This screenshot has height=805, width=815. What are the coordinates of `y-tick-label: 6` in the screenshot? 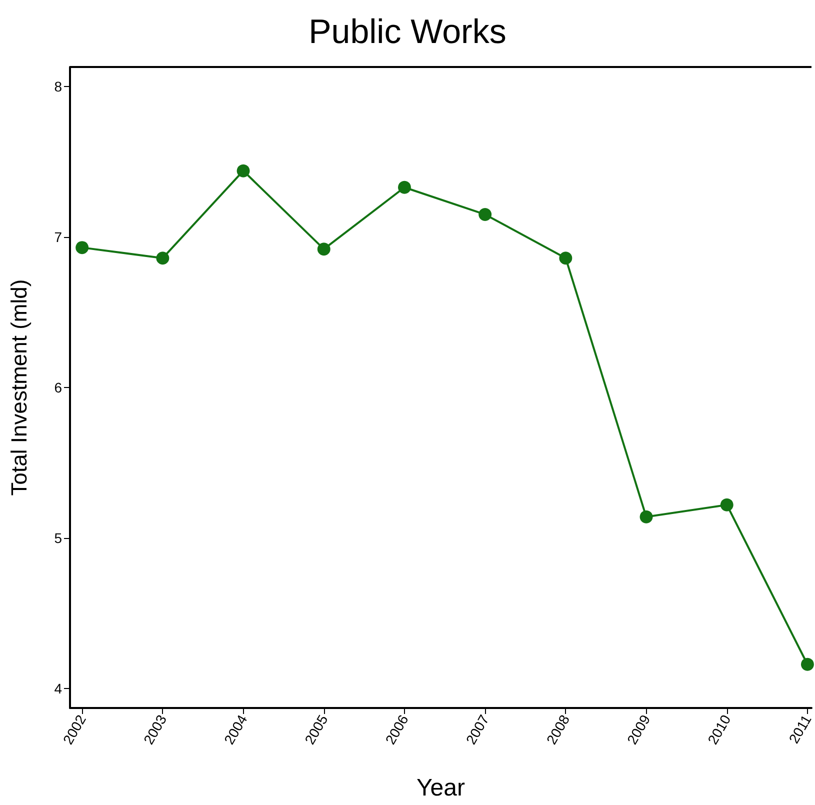 It's located at (58, 388).